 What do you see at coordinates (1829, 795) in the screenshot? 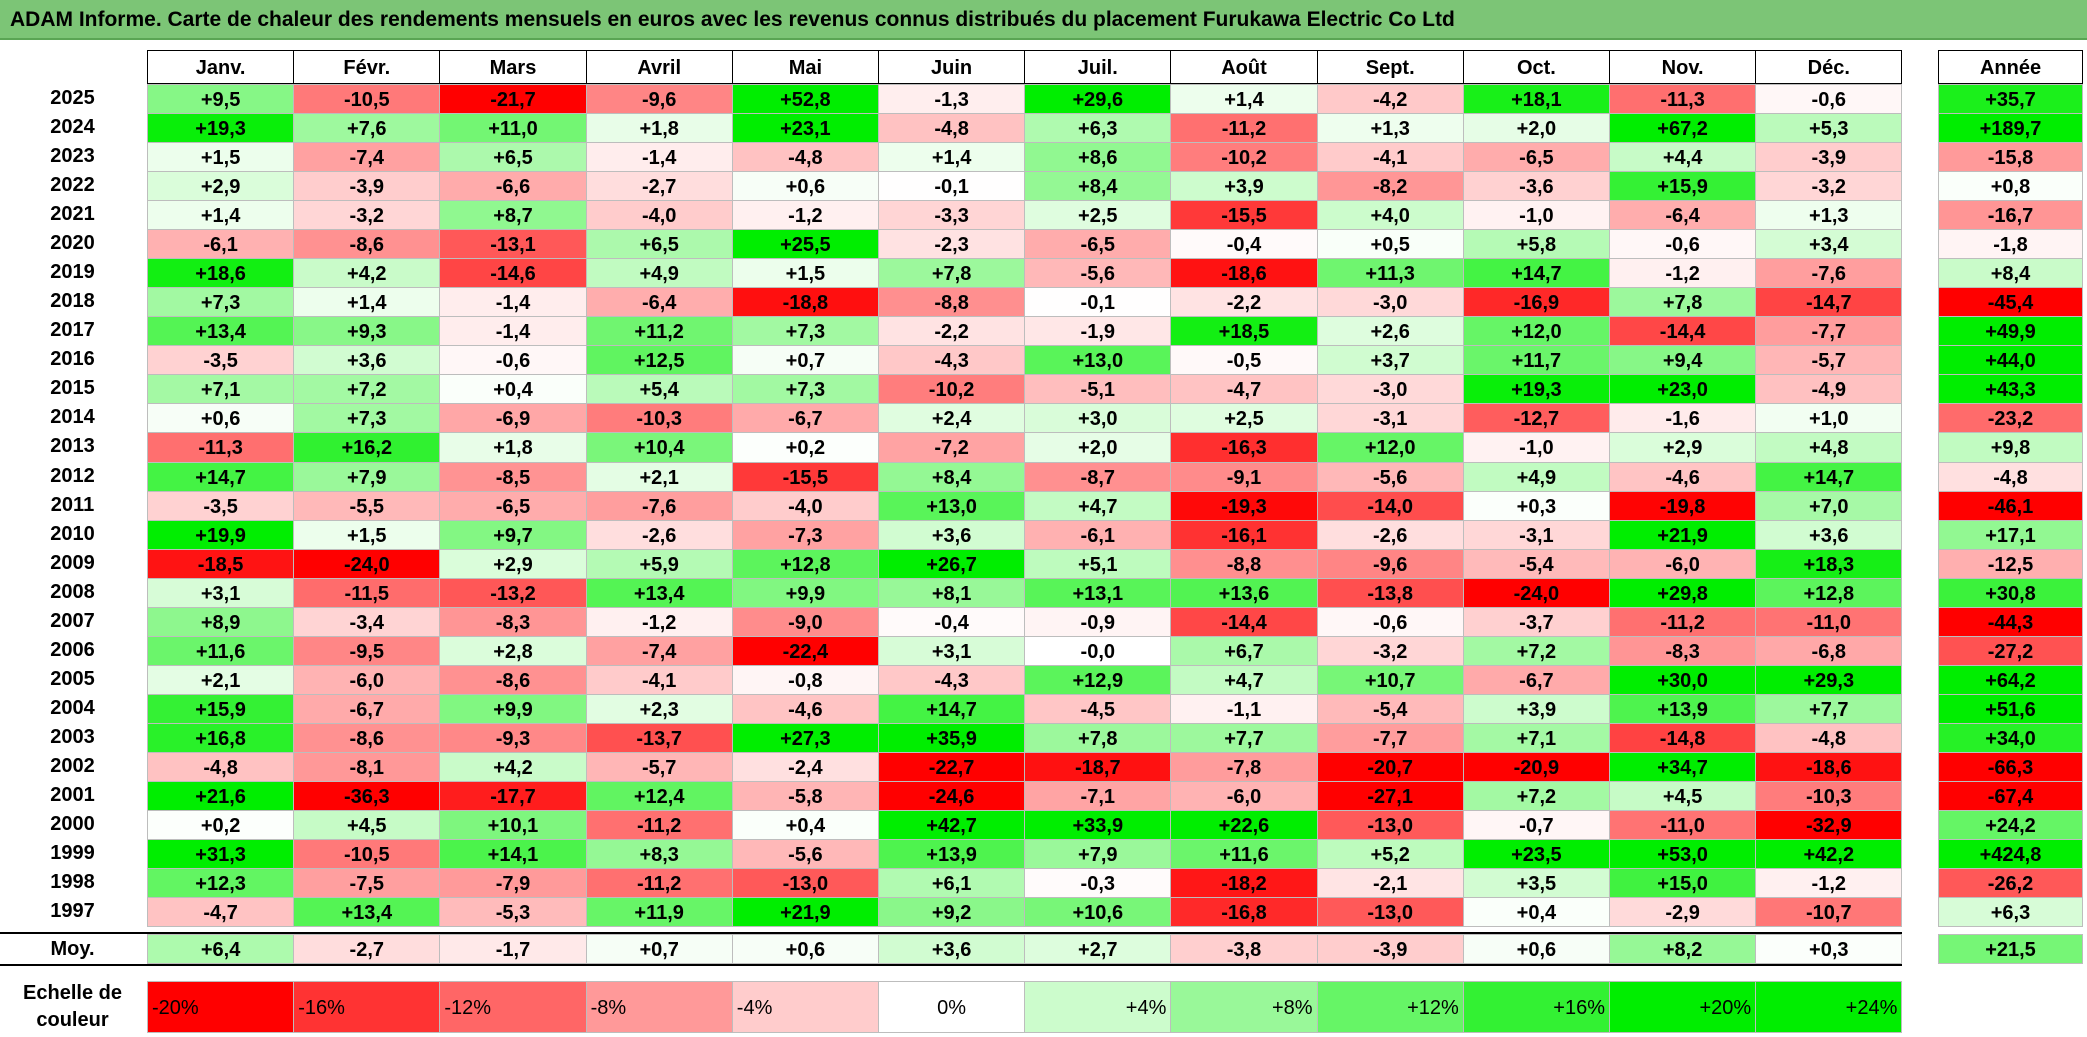
I see `heatmap-cell: -10,3` at bounding box center [1829, 795].